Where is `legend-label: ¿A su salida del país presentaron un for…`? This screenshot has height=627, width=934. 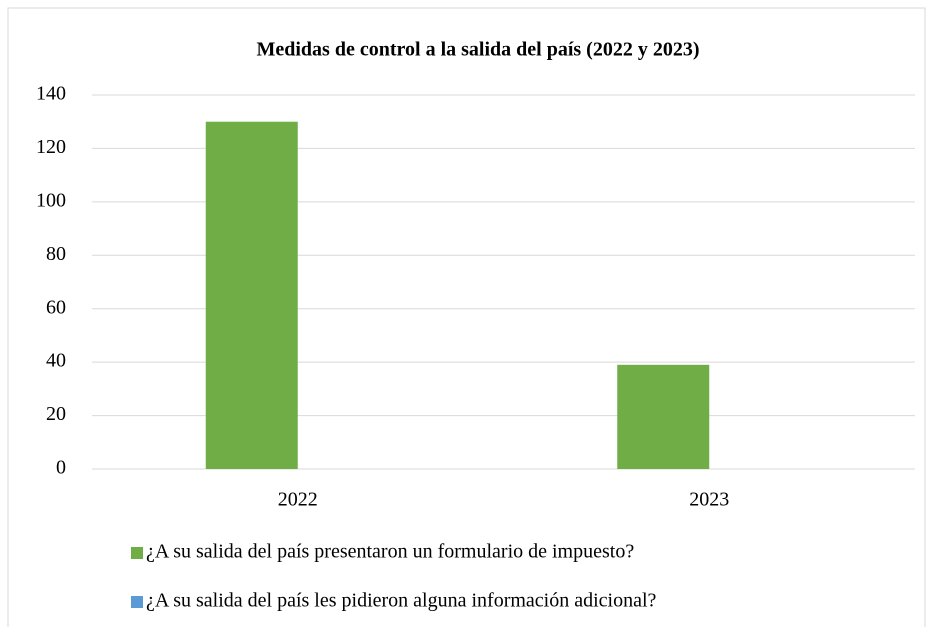
legend-label: ¿A su salida del país presentaron un for… is located at coordinates (390, 552).